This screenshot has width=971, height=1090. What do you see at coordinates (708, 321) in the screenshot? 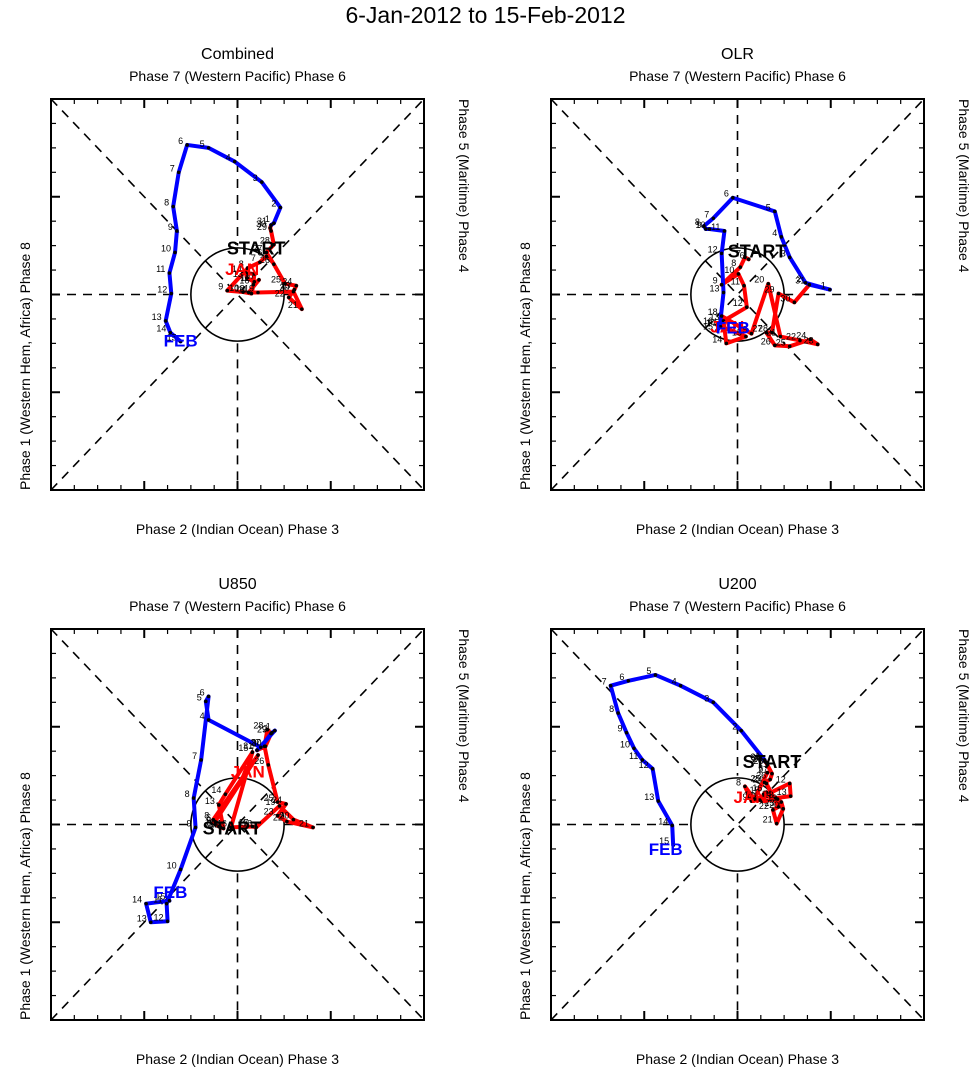
I see `day-label: 16` at bounding box center [708, 321].